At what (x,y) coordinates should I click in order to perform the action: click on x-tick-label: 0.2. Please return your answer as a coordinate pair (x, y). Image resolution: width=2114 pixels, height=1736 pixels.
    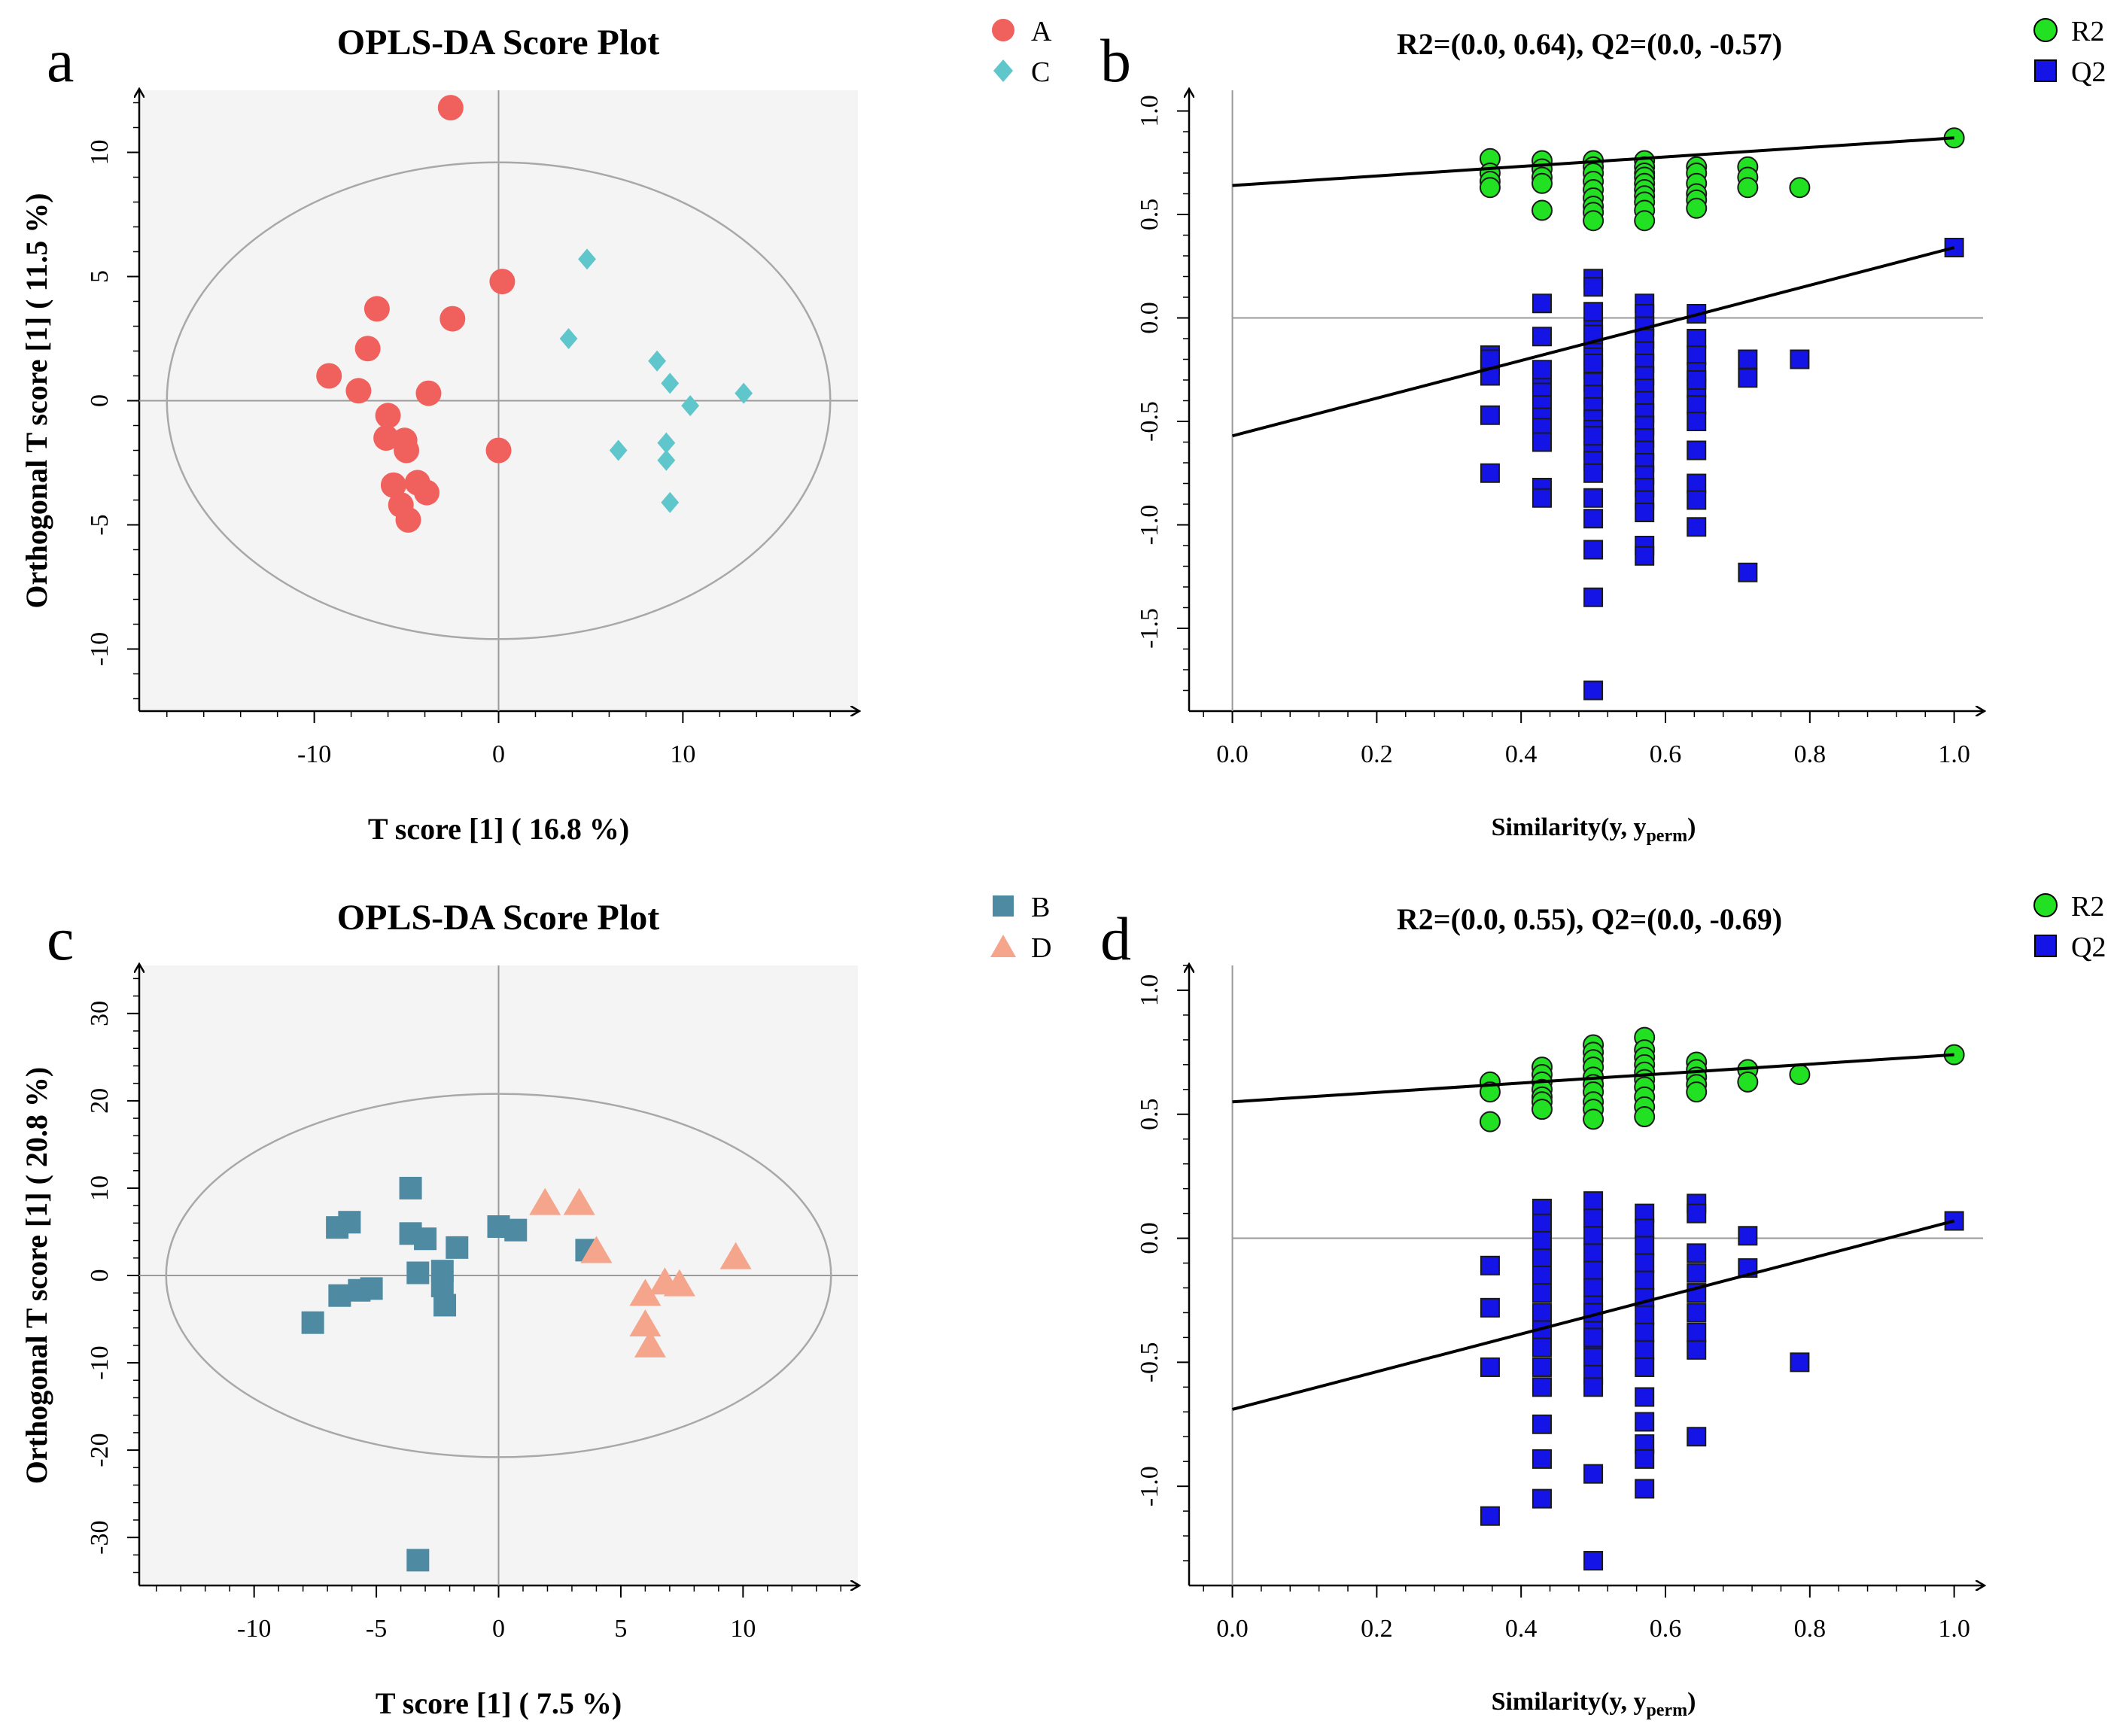
    Looking at the image, I should click on (1377, 754).